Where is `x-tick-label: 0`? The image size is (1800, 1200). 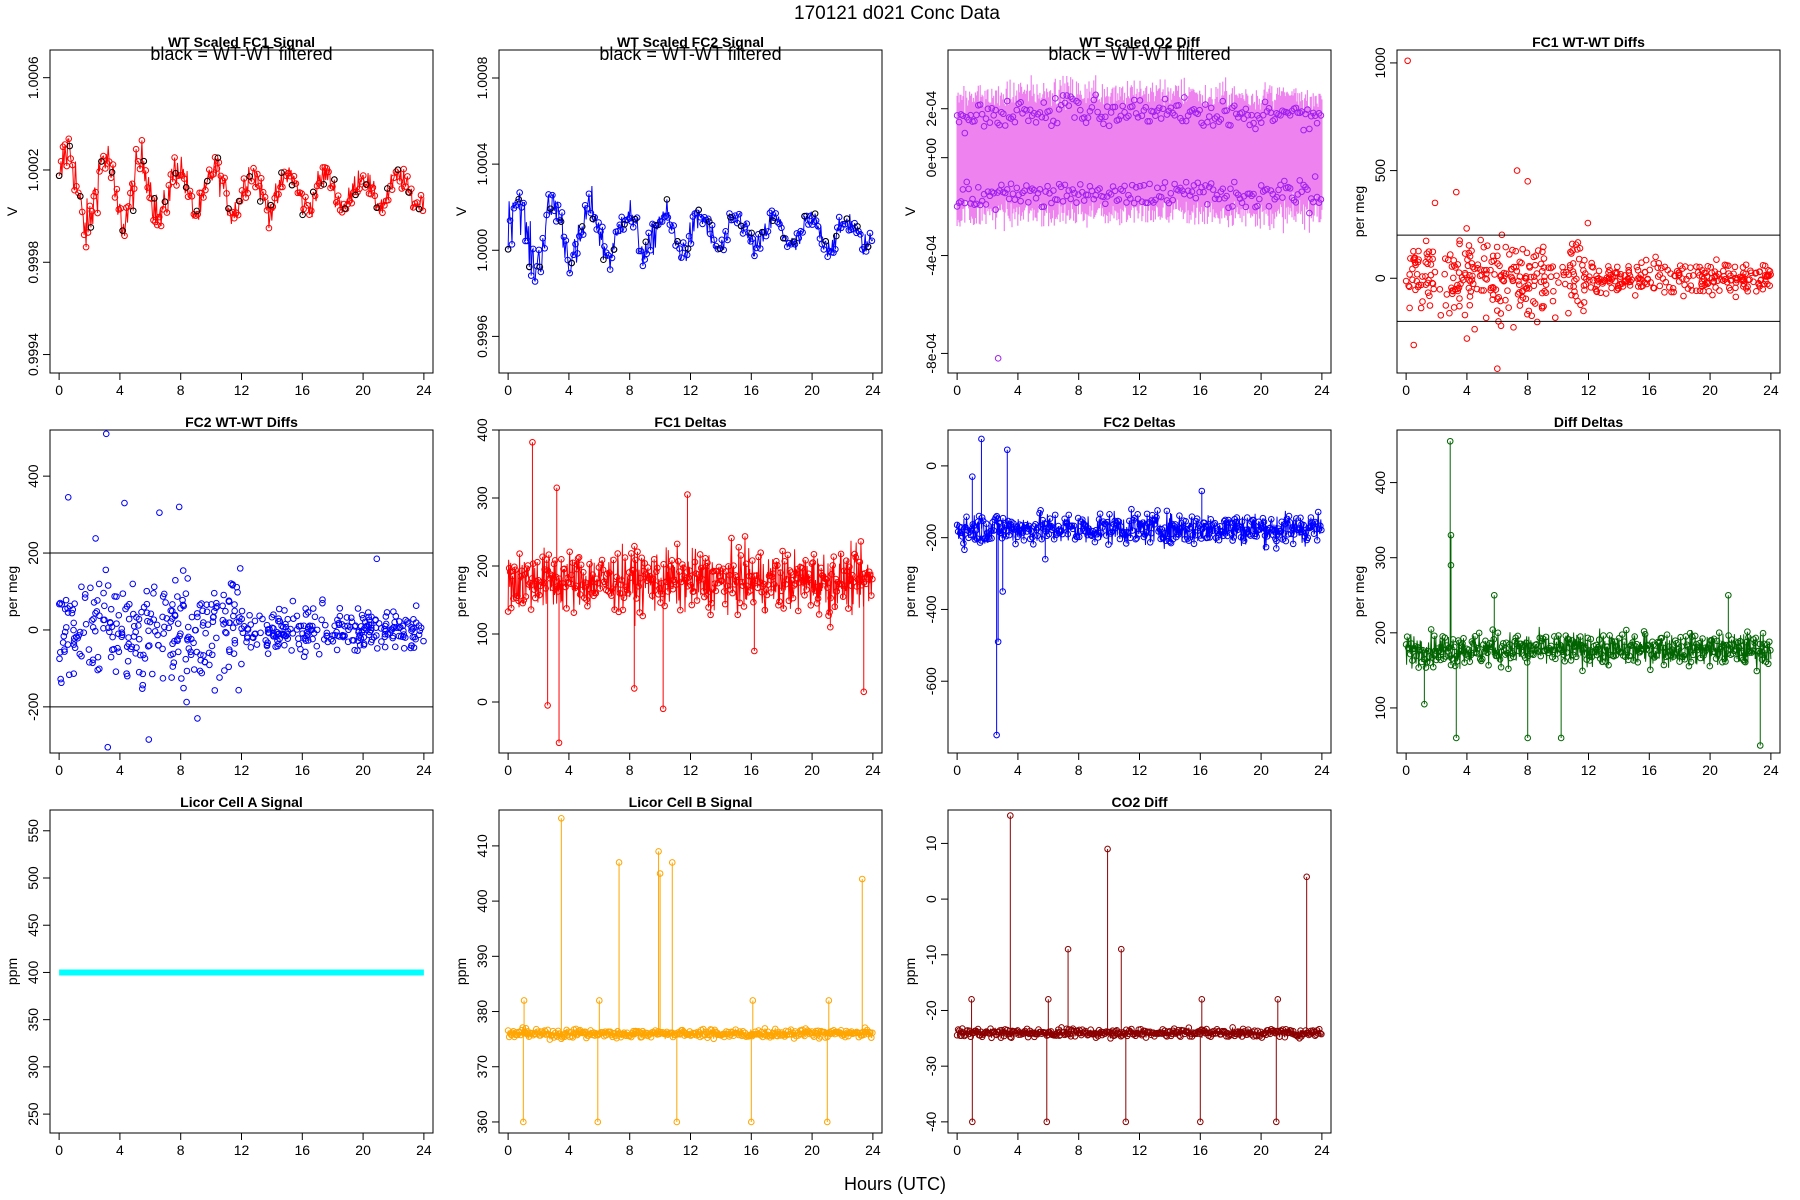
x-tick-label: 0 is located at coordinates (59, 1150).